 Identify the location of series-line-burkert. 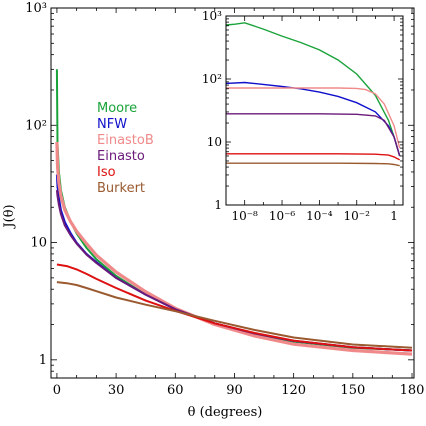
(234, 315).